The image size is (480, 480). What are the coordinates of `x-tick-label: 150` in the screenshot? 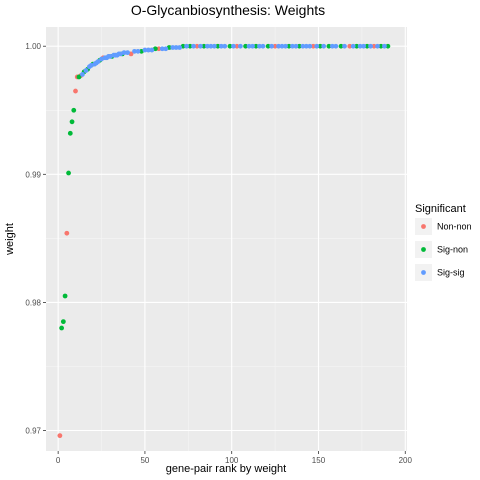 It's located at (319, 460).